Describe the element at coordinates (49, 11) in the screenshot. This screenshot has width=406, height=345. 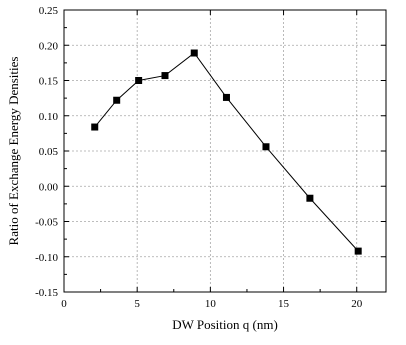
I see `y-tick-label: 0.25` at that location.